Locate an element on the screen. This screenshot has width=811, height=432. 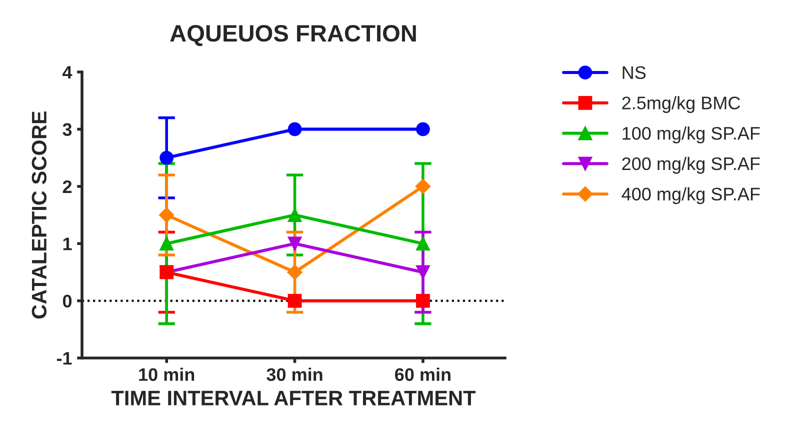
y-tick-label: -1 is located at coordinates (64, 358).